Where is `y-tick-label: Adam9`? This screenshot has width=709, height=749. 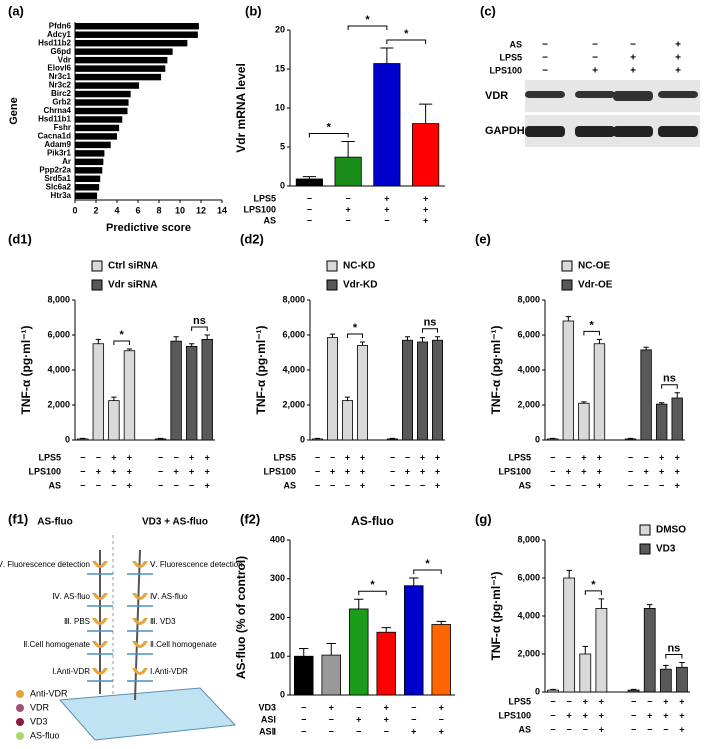
y-tick-label: Adam9 is located at coordinates (57, 144).